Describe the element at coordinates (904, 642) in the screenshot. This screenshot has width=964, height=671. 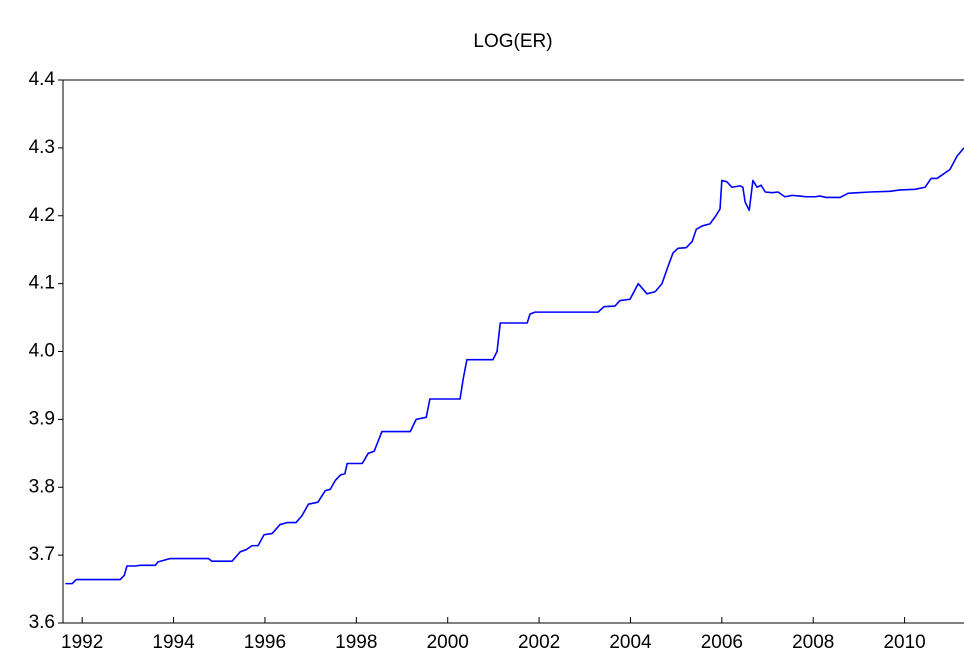
I see `x-tick-label: 2010` at that location.